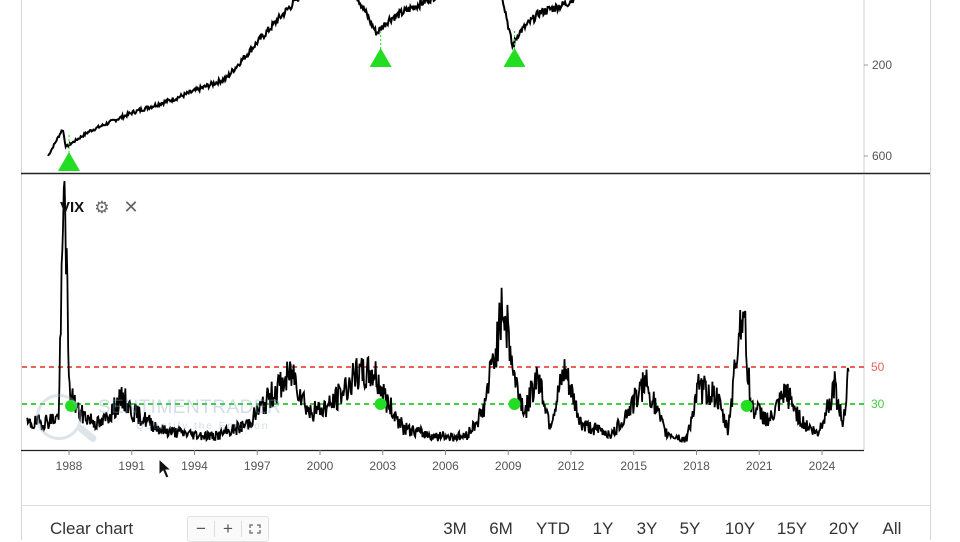 The width and height of the screenshot is (960, 542). Describe the element at coordinates (647, 528) in the screenshot. I see `range-button-3y: 3Y` at that location.